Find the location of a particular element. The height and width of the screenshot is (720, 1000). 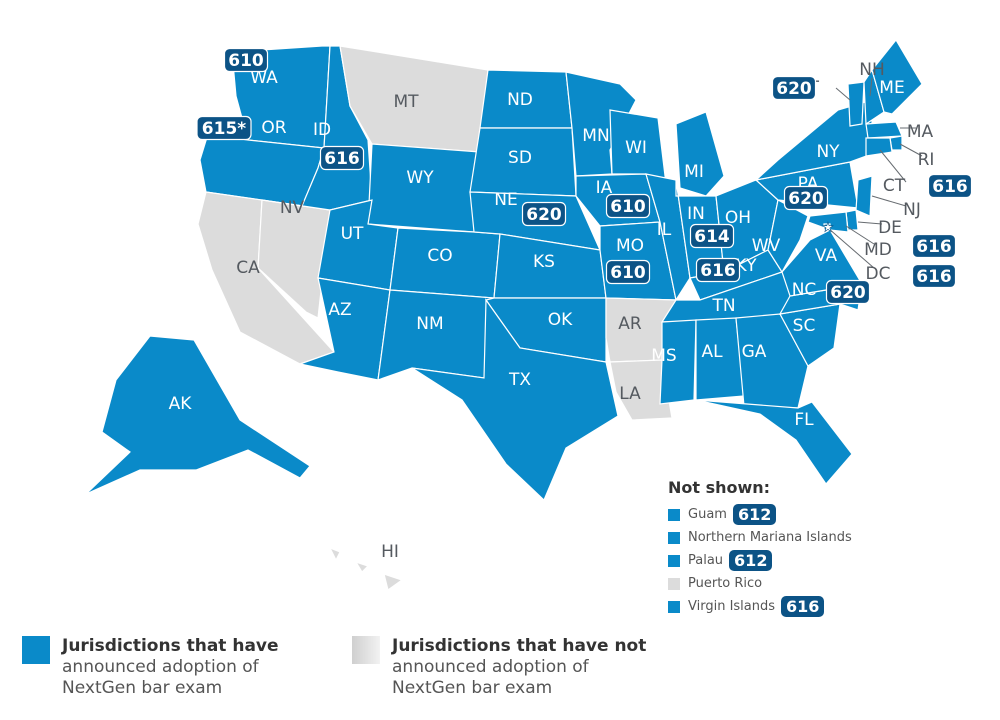

state-label-ca: CA is located at coordinates (248, 268).